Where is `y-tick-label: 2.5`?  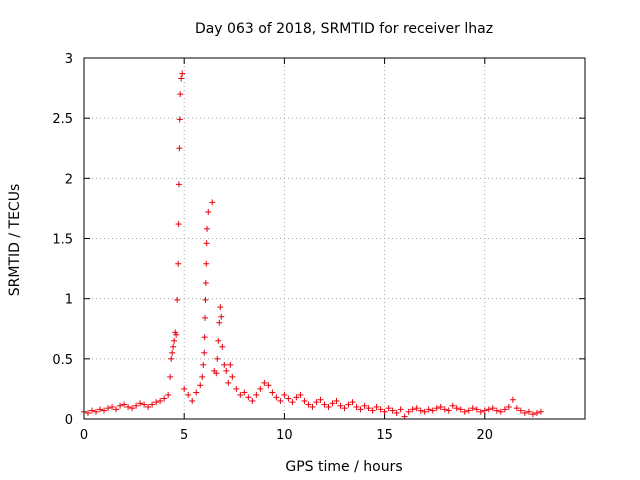 y-tick-label: 2.5 is located at coordinates (62, 119).